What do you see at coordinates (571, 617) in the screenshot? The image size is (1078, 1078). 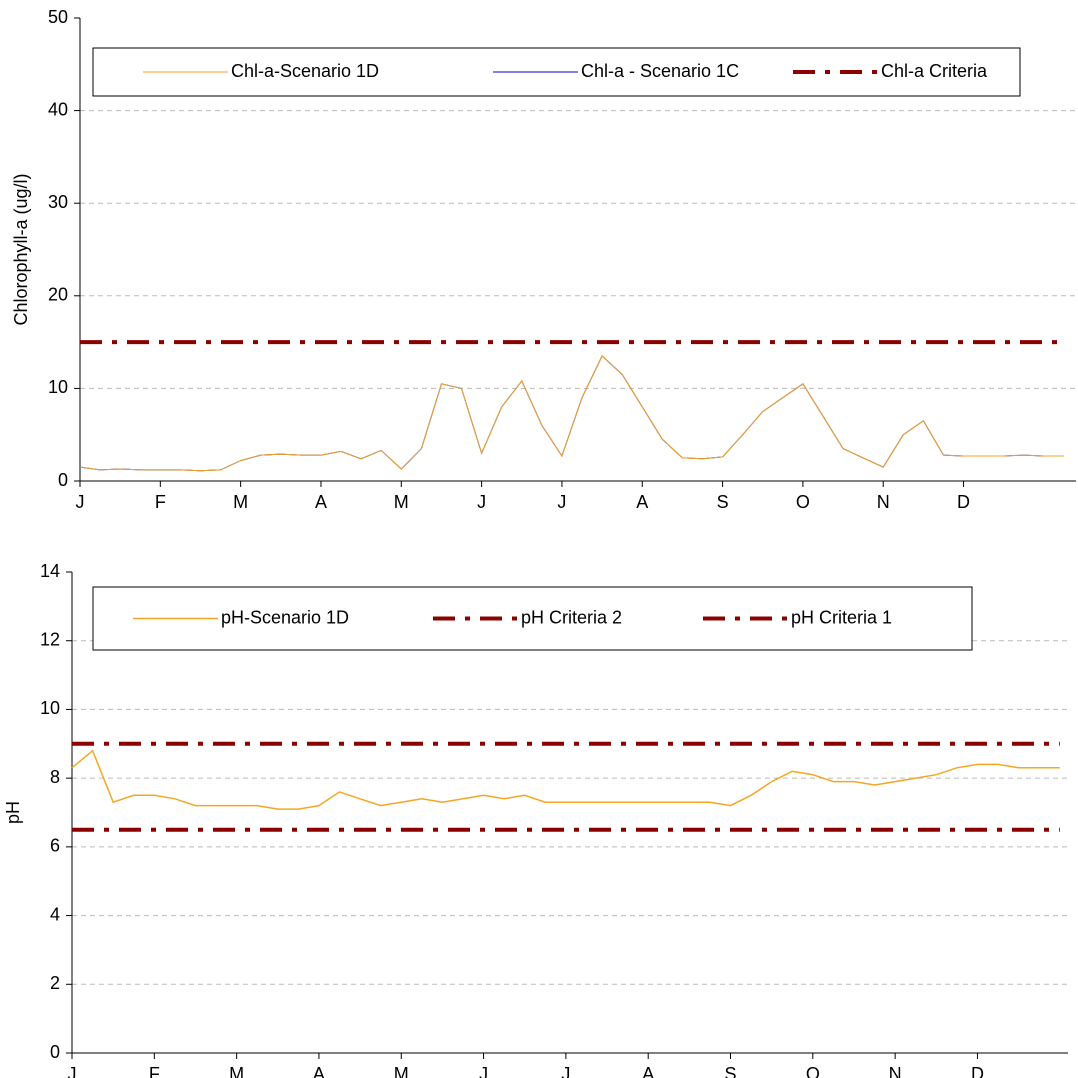 I see `legend-label: pH Criteria 2` at bounding box center [571, 617].